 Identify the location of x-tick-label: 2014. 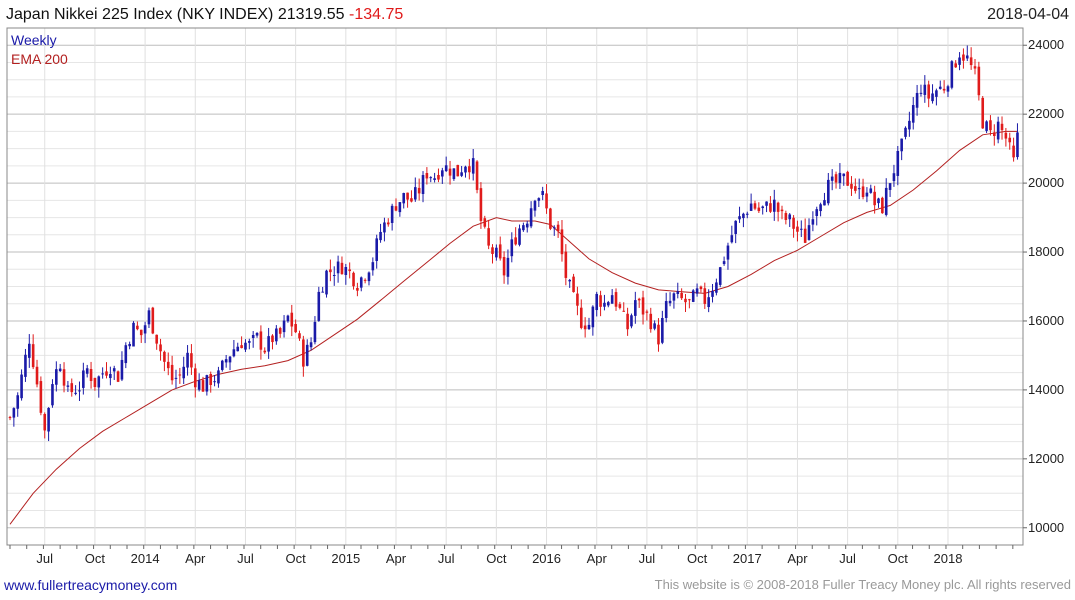
(145, 558).